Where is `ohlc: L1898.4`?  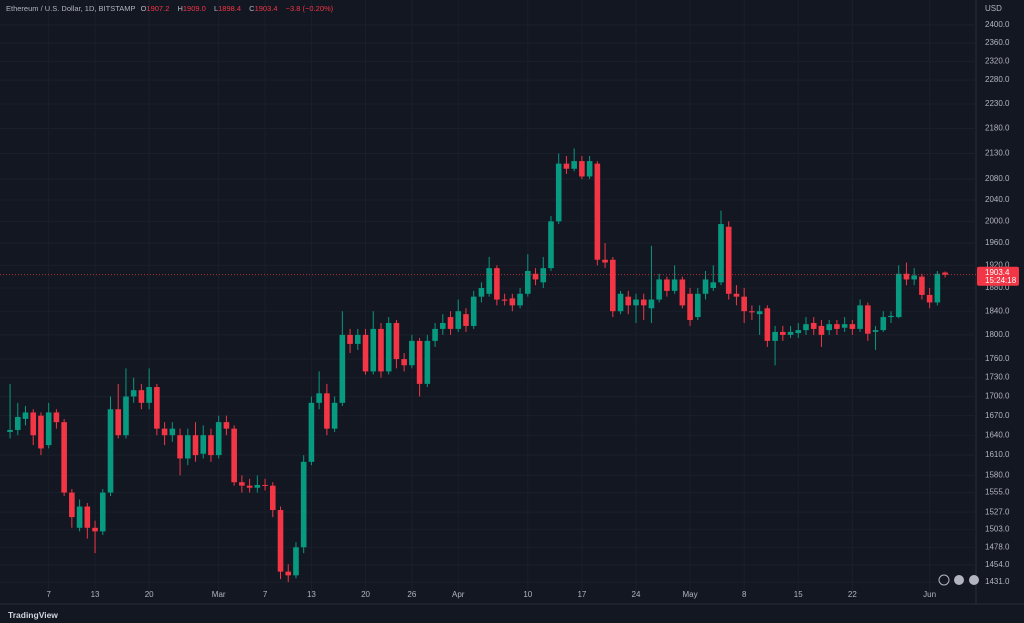 ohlc: L1898.4 is located at coordinates (229, 8).